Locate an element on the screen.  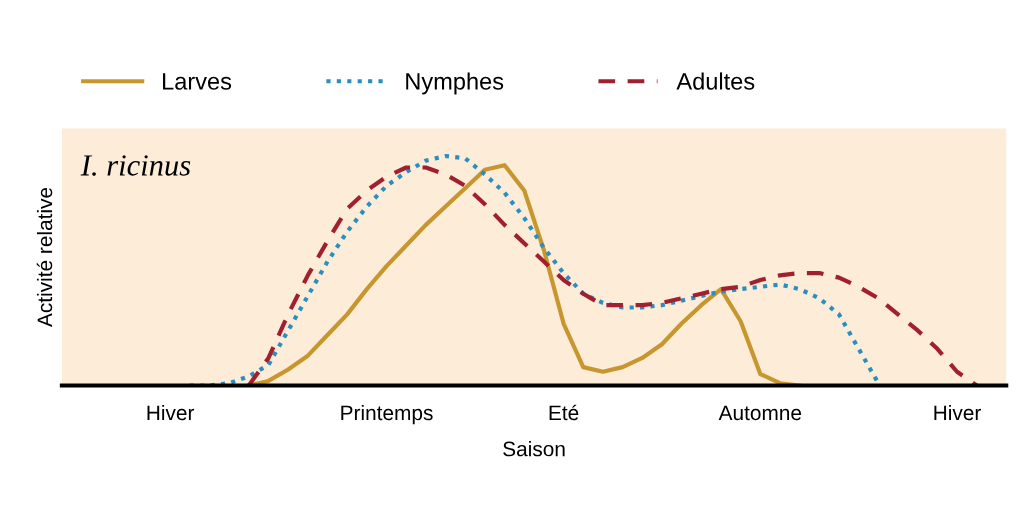
x-tick-label: Automne is located at coordinates (760, 413).